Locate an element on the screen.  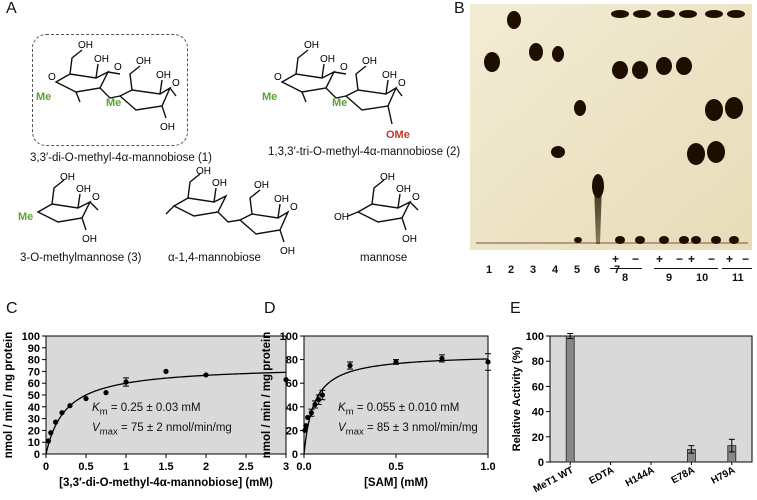
group-label: 9 is located at coordinates (669, 278).